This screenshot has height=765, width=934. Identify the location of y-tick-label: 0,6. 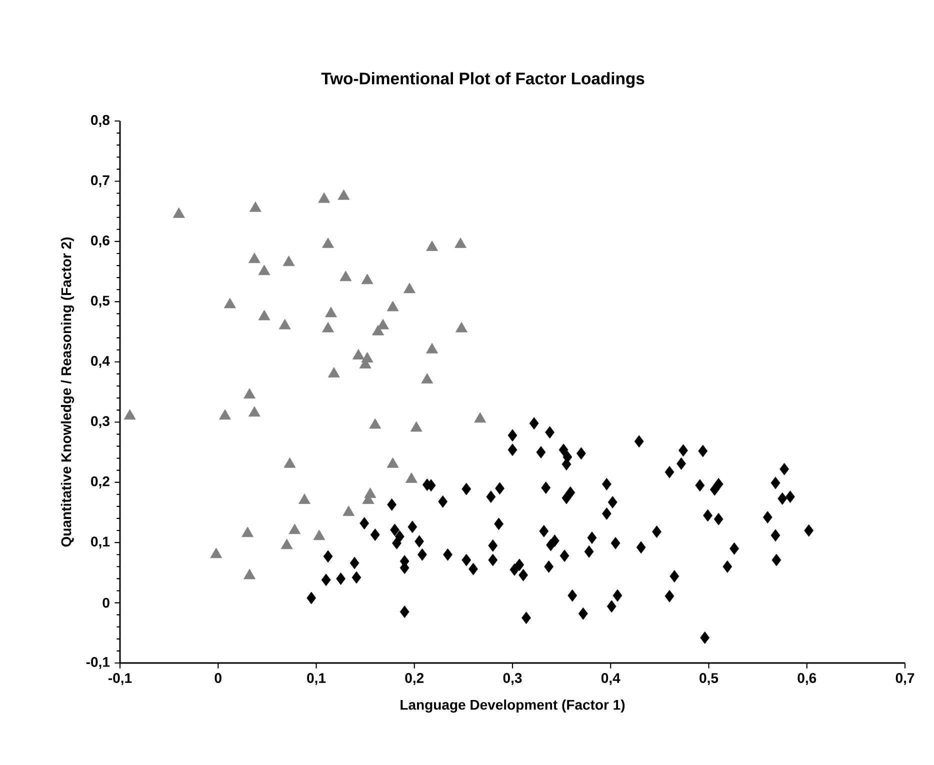
(100, 241).